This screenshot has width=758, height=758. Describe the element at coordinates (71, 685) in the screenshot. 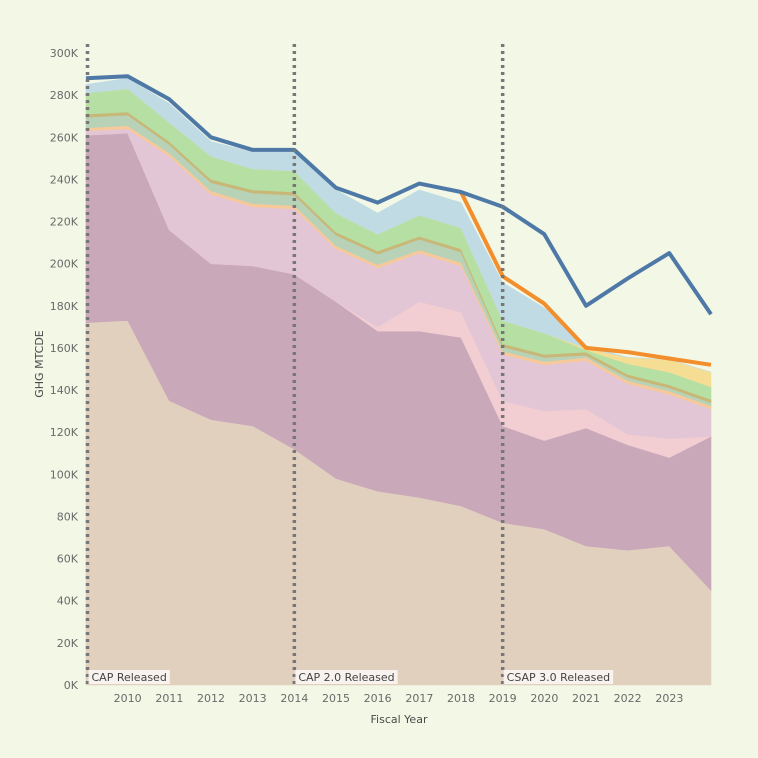

I see `y-tick-label: 0K` at that location.